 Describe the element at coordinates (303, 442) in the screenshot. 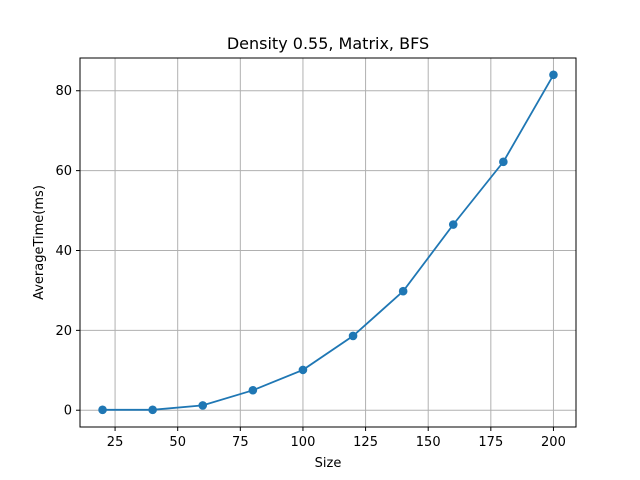

I see `x-tick-label: 100` at that location.